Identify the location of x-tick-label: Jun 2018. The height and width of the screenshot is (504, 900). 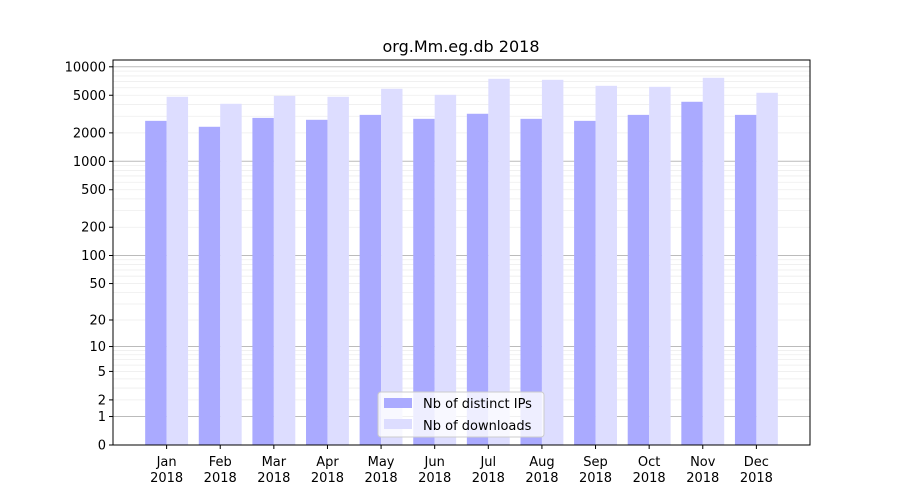
(434, 470).